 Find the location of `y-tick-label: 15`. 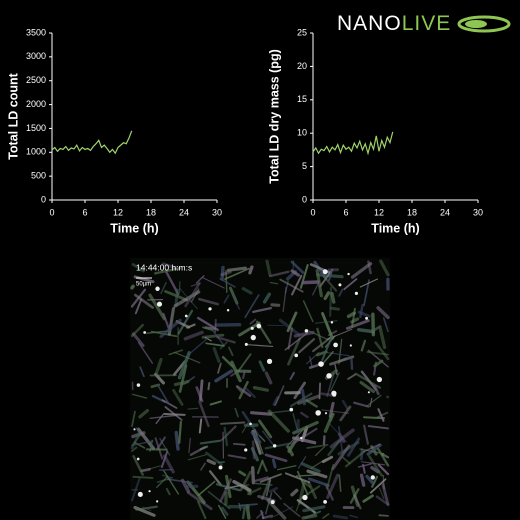

y-tick-label: 15 is located at coordinates (302, 99).